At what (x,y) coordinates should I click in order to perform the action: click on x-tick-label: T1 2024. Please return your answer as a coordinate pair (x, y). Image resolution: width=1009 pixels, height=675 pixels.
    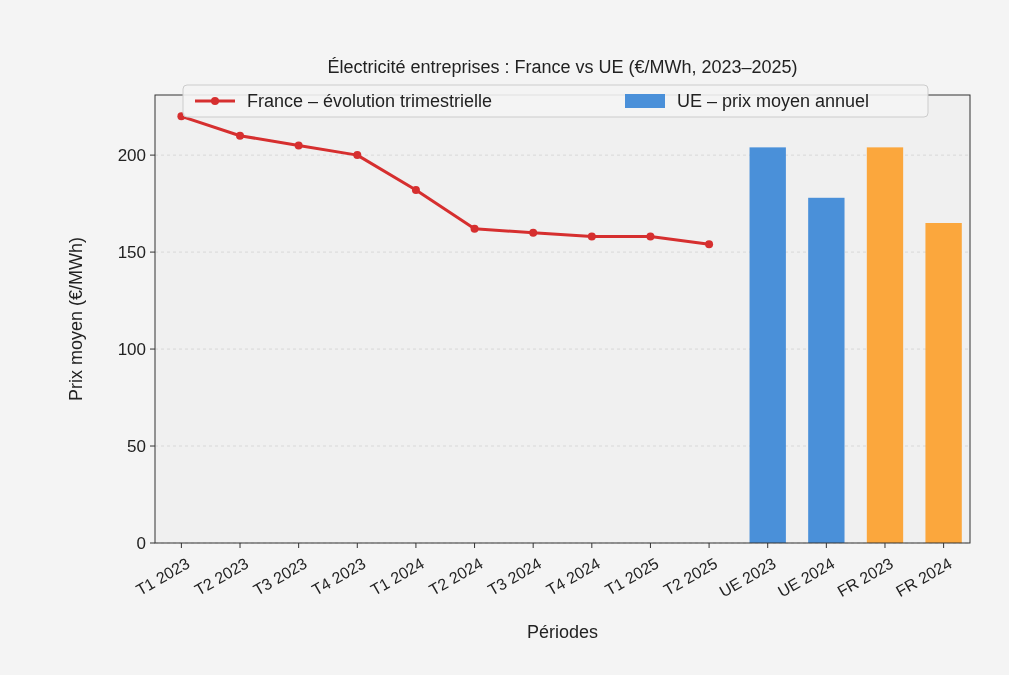
    Looking at the image, I should click on (397, 576).